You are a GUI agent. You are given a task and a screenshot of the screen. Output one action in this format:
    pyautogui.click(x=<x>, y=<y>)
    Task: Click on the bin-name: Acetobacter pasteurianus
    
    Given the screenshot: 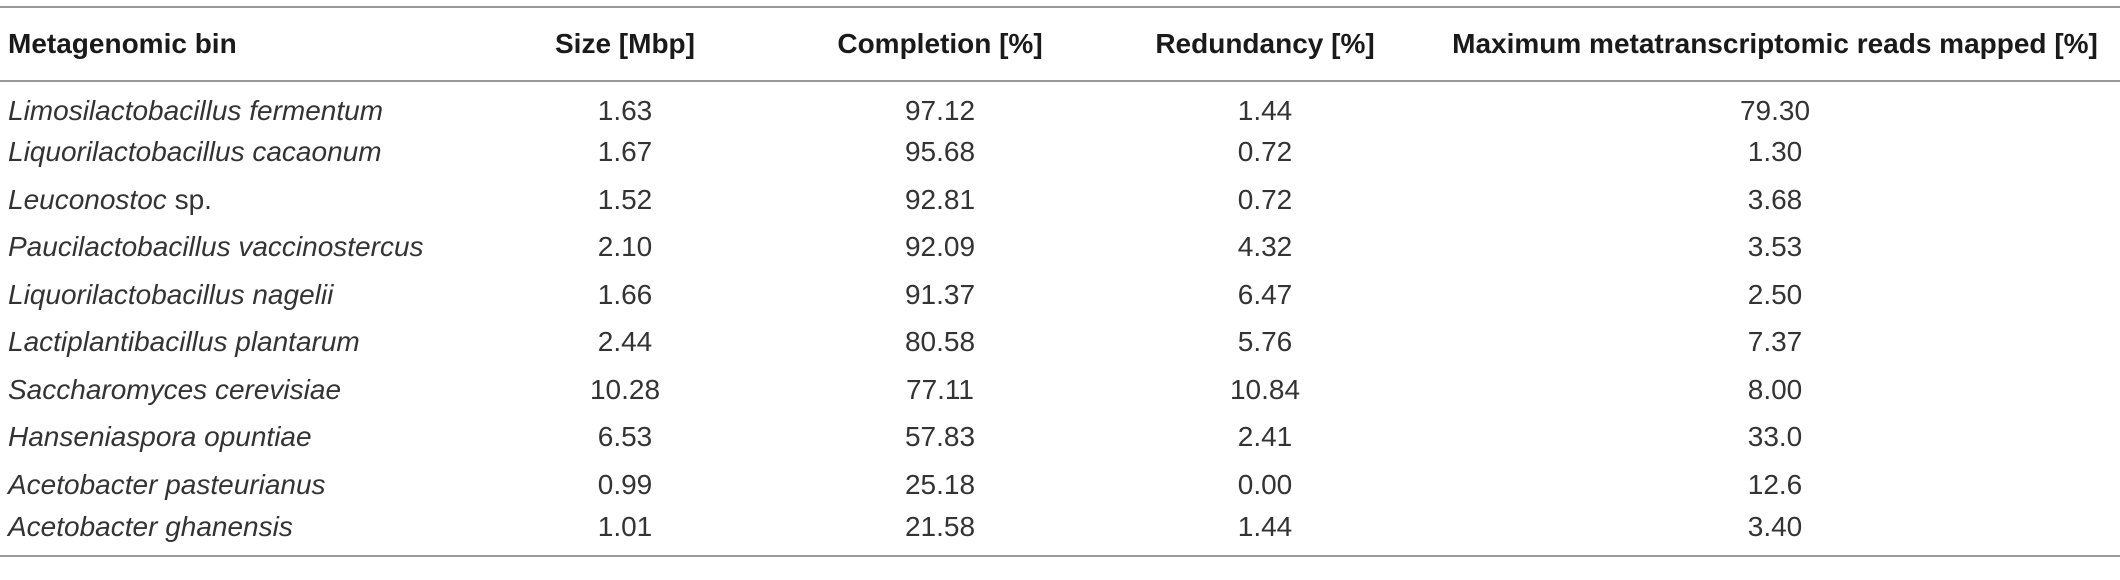 What is the action you would take?
    pyautogui.click(x=167, y=484)
    